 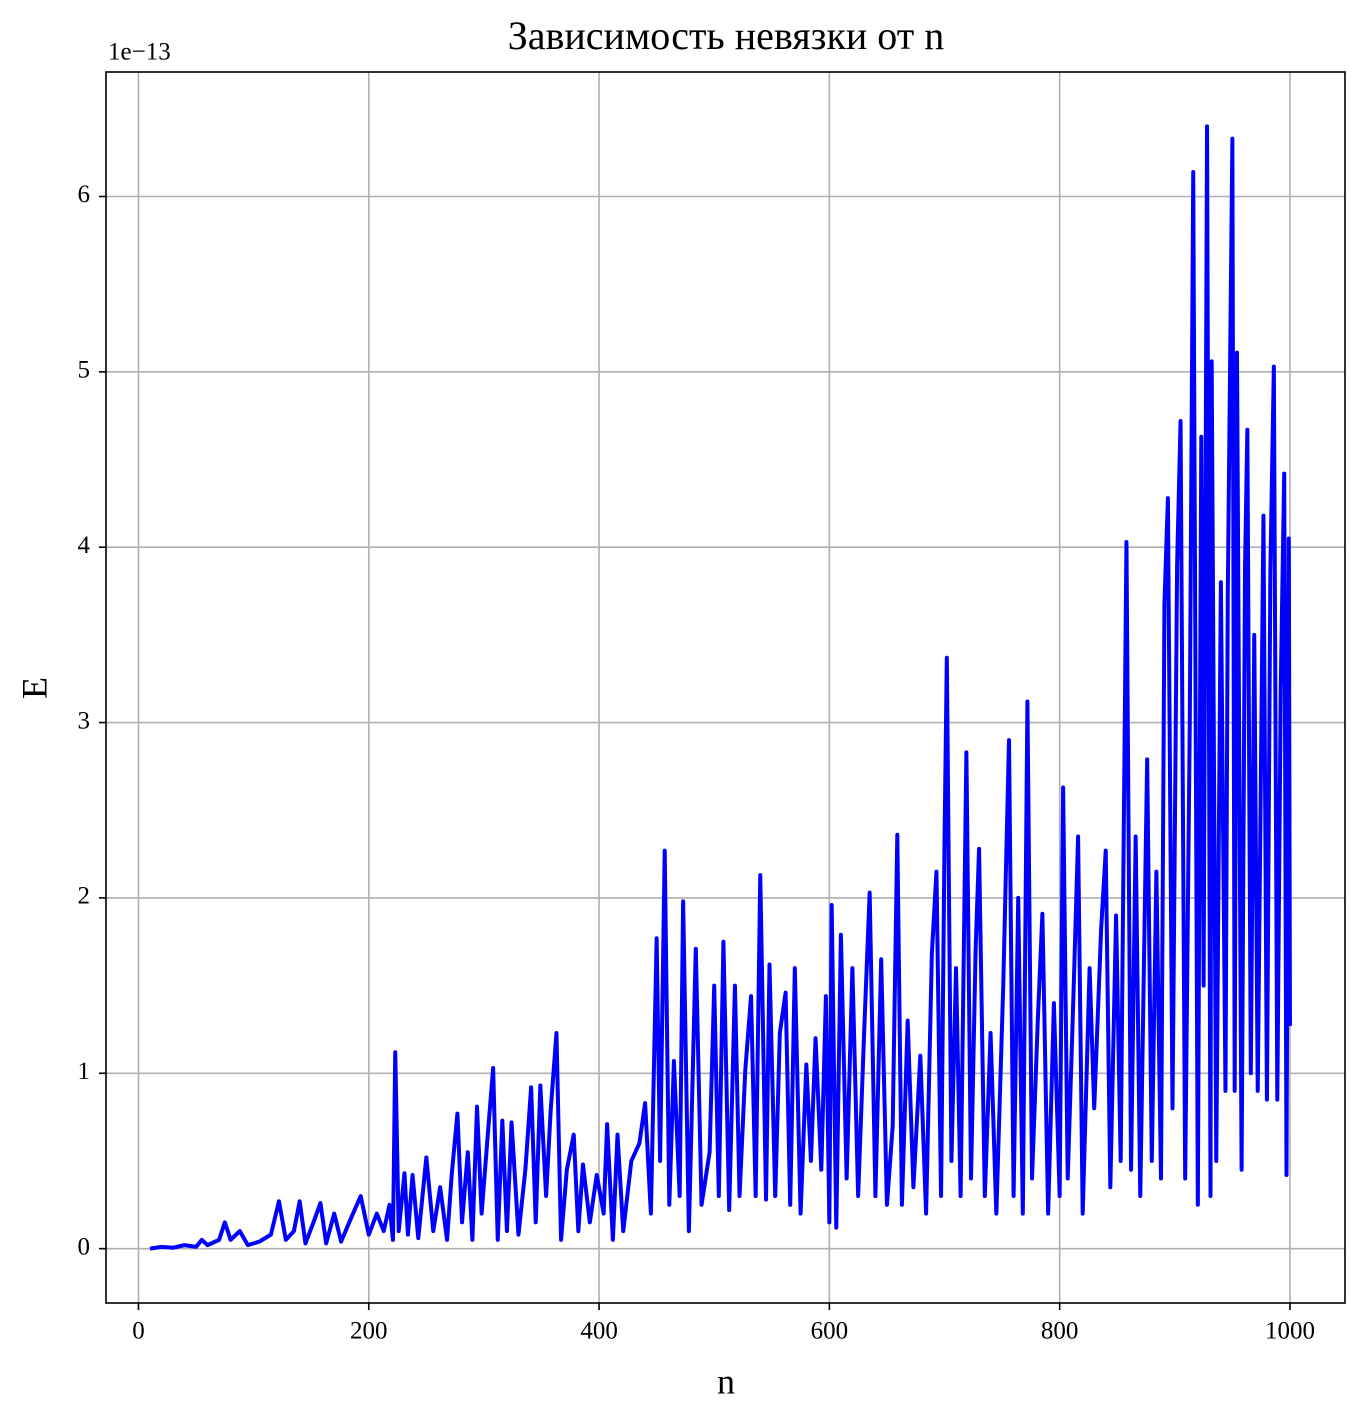 What do you see at coordinates (84, 1246) in the screenshot?
I see `y-tick-label: 0` at bounding box center [84, 1246].